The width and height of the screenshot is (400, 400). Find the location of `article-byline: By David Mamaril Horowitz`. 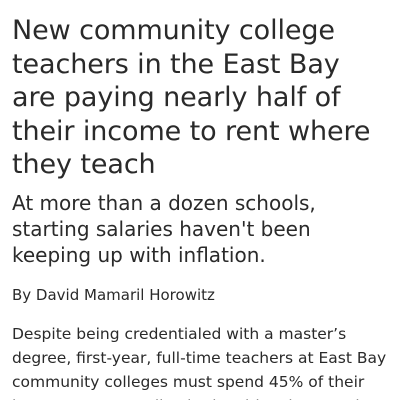

article-byline: By David Mamaril Horowitz is located at coordinates (113, 294).